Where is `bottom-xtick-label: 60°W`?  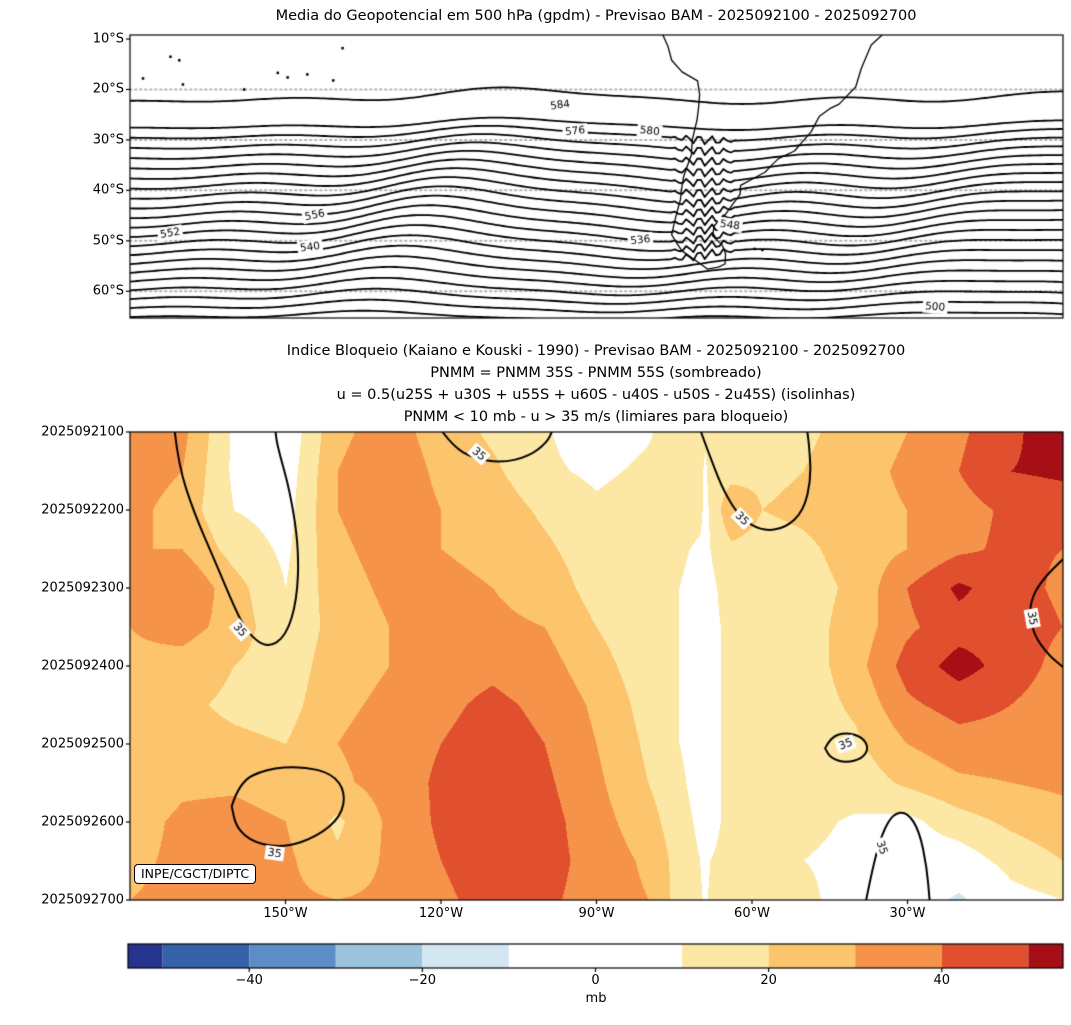
bottom-xtick-label: 60°W is located at coordinates (752, 913).